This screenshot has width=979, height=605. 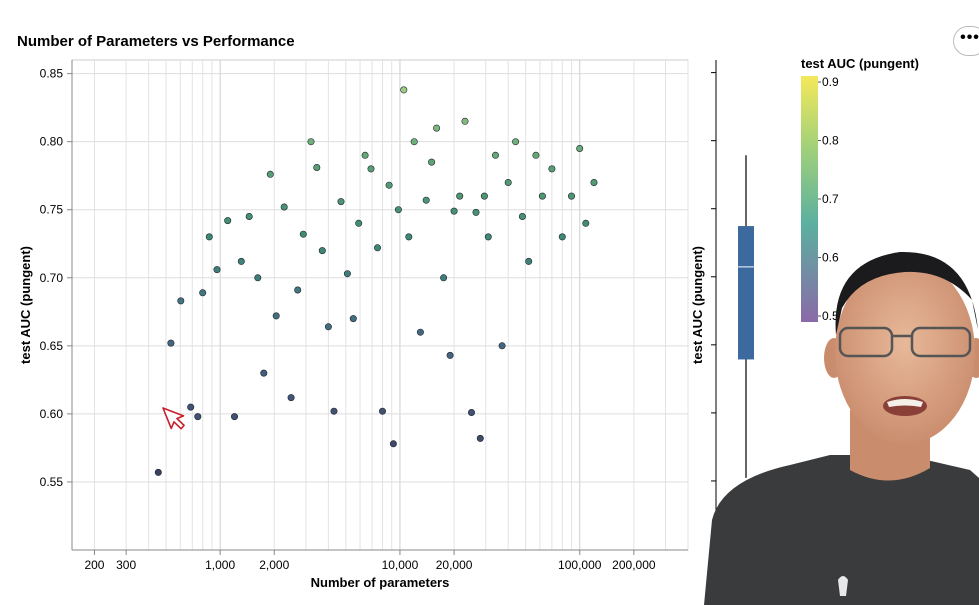 What do you see at coordinates (94, 565) in the screenshot?
I see `x-tick-label: 200` at bounding box center [94, 565].